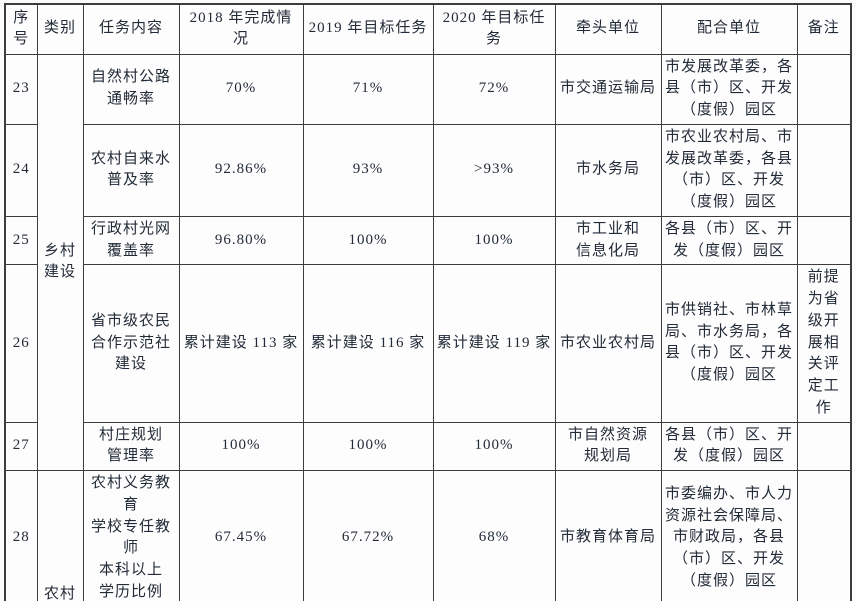 This screenshot has width=856, height=601. Describe the element at coordinates (608, 29) in the screenshot. I see `header-lead-unit: 牵头单位` at that location.